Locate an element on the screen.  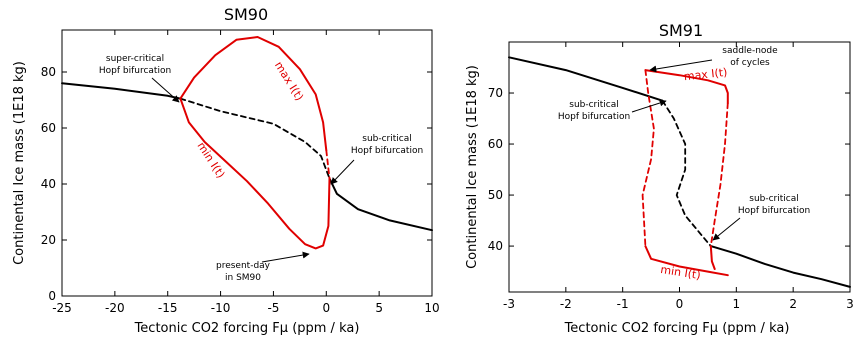
chart-title: SM90 is located at coordinates (246, 14).